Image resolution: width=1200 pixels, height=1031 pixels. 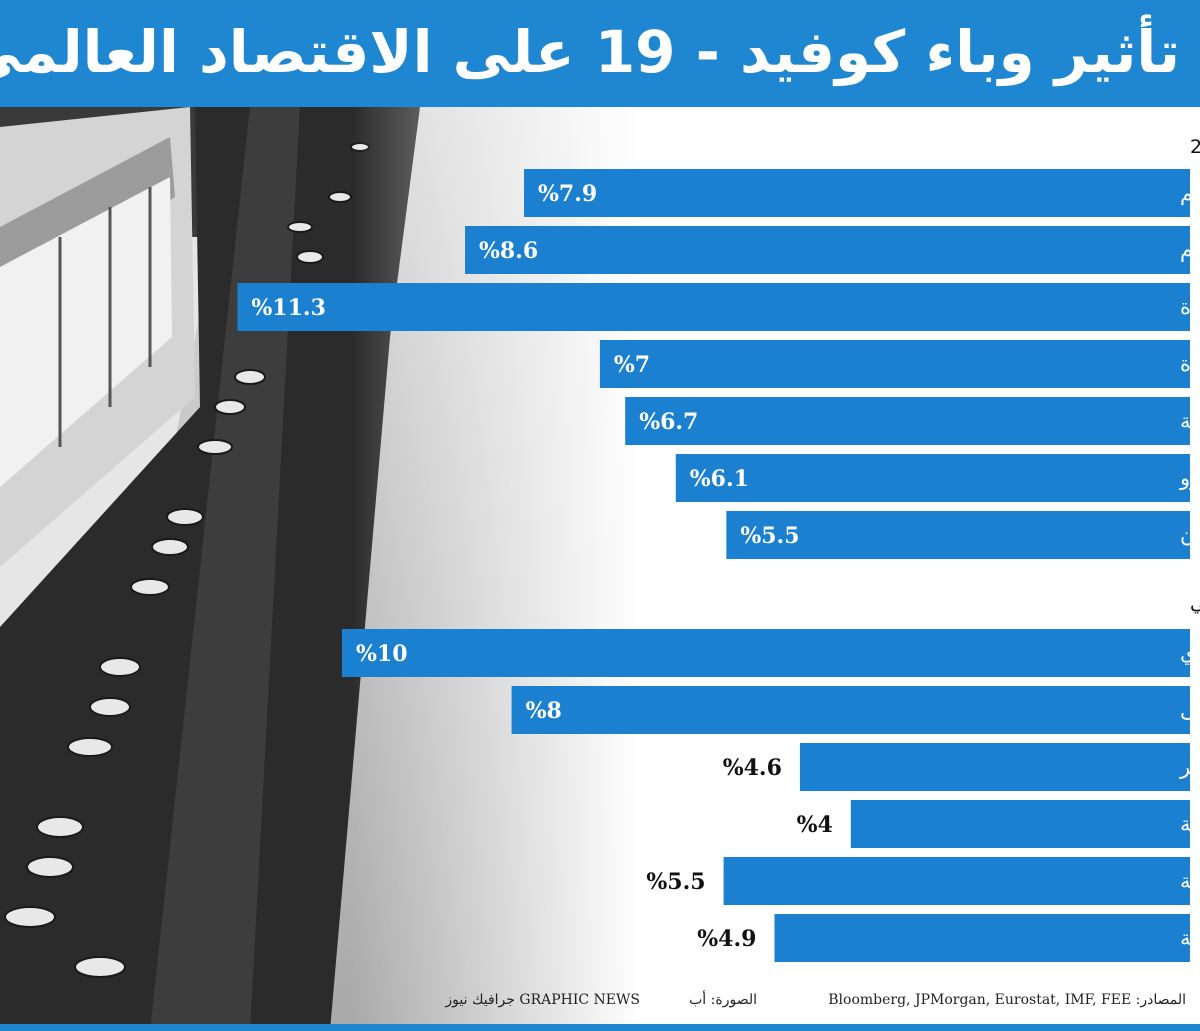 I want to click on bar-value-label: %8.6, so click(x=508, y=251).